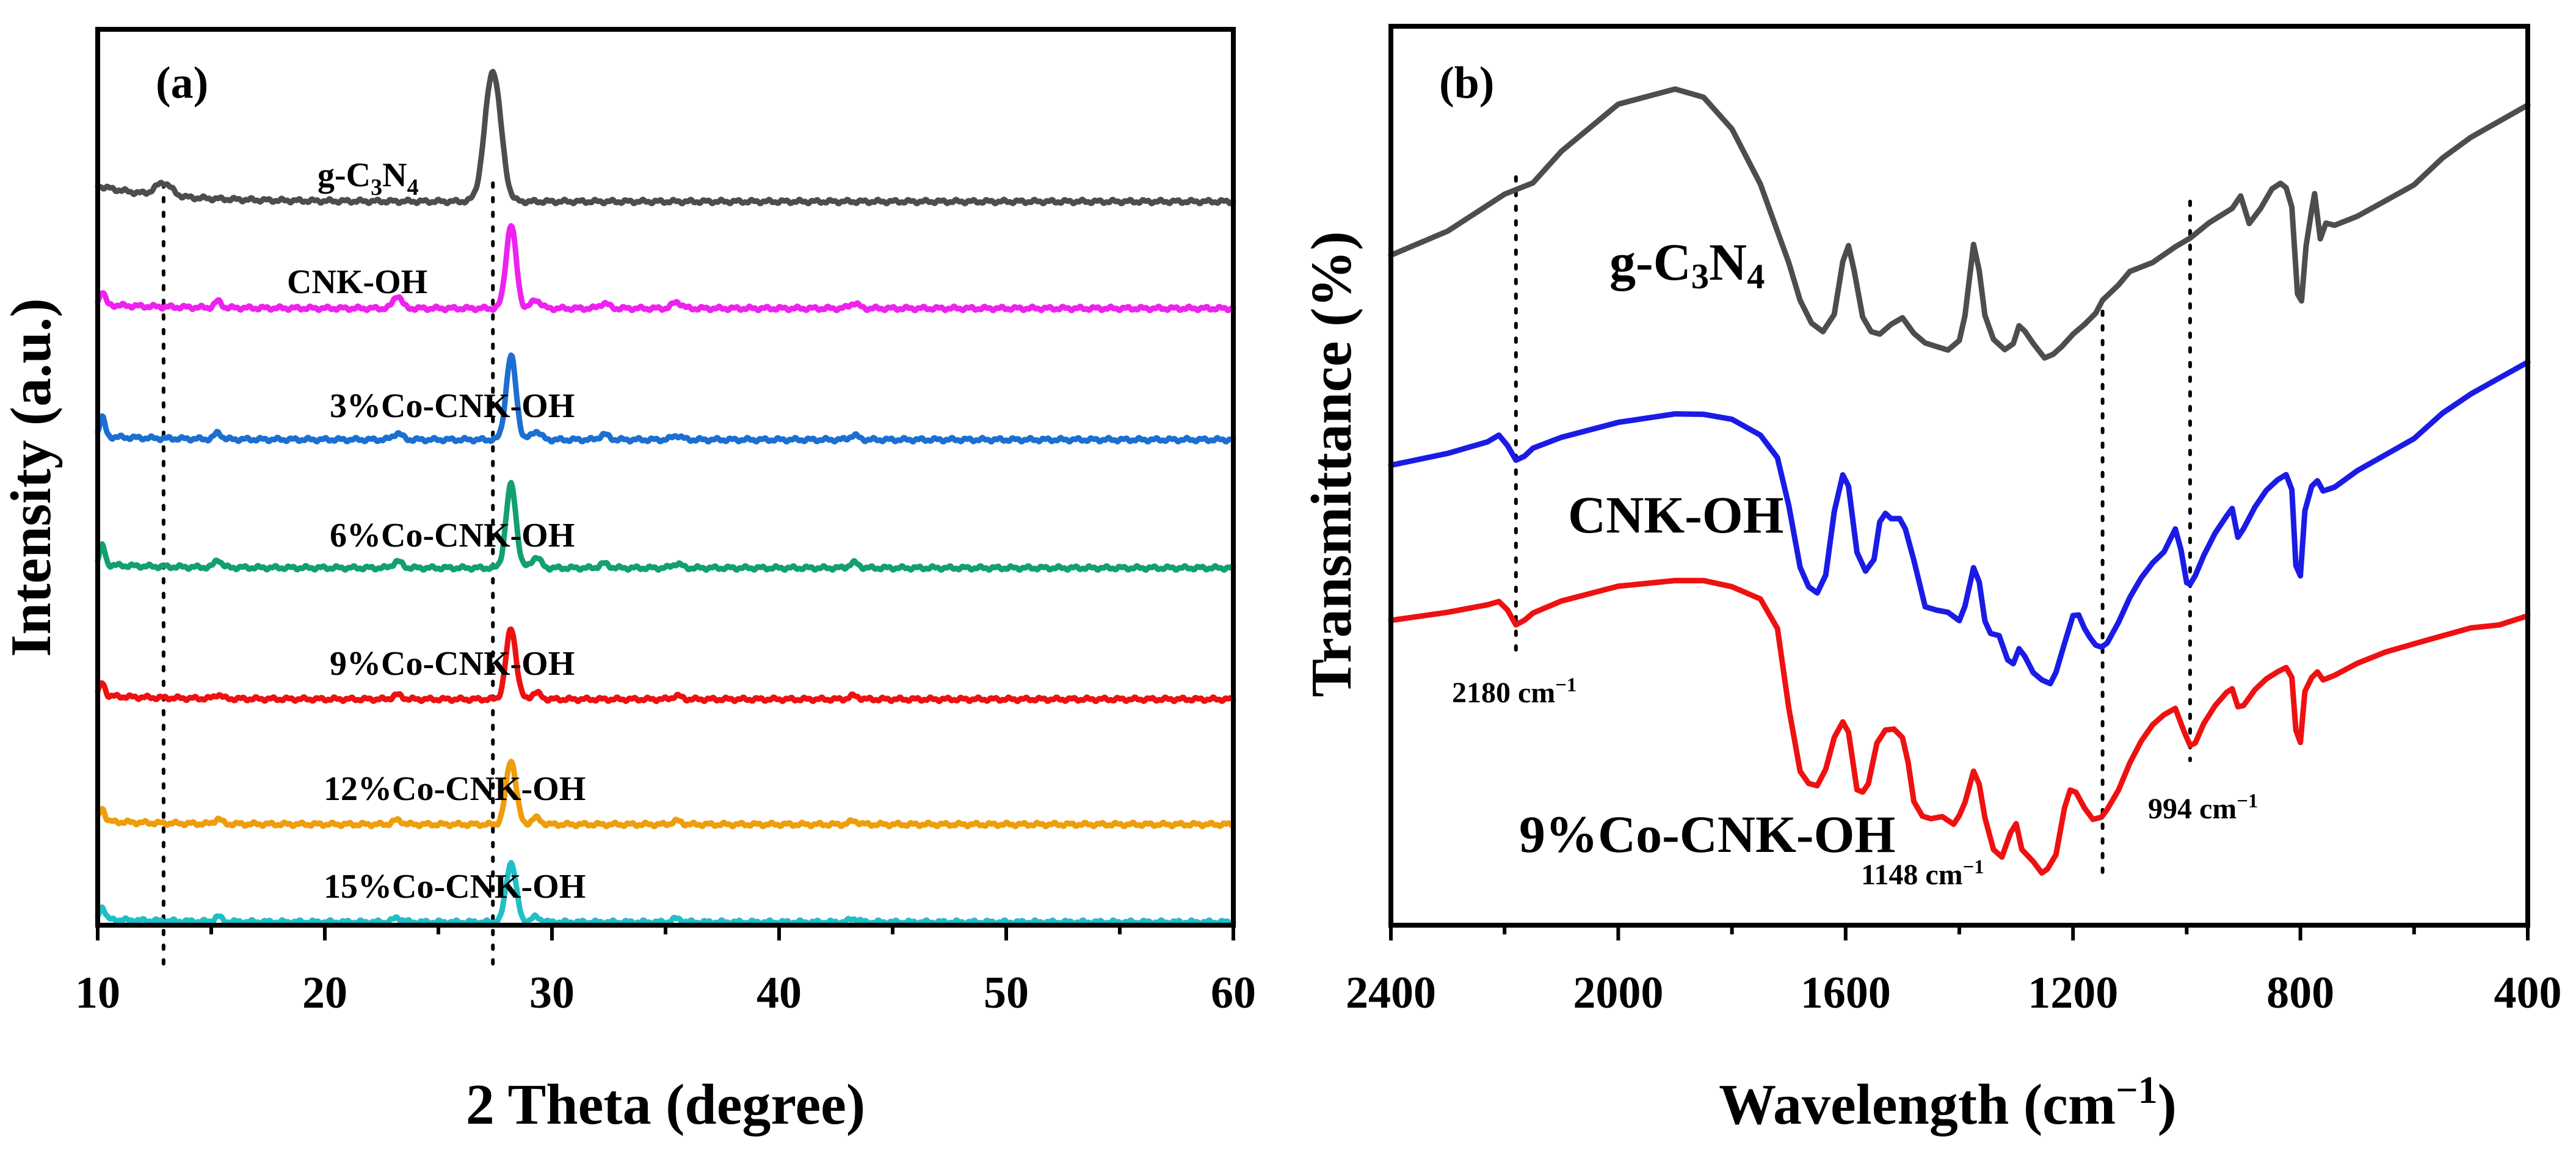  I want to click on a-label-15pctco-cnk-oh-label_main: 15%Co-CNK-OH, so click(455, 887).